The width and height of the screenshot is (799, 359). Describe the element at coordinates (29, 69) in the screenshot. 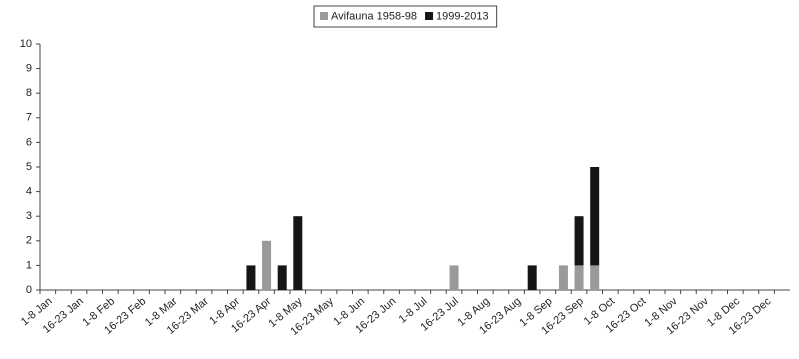

I see `y-tick-label: 9` at that location.